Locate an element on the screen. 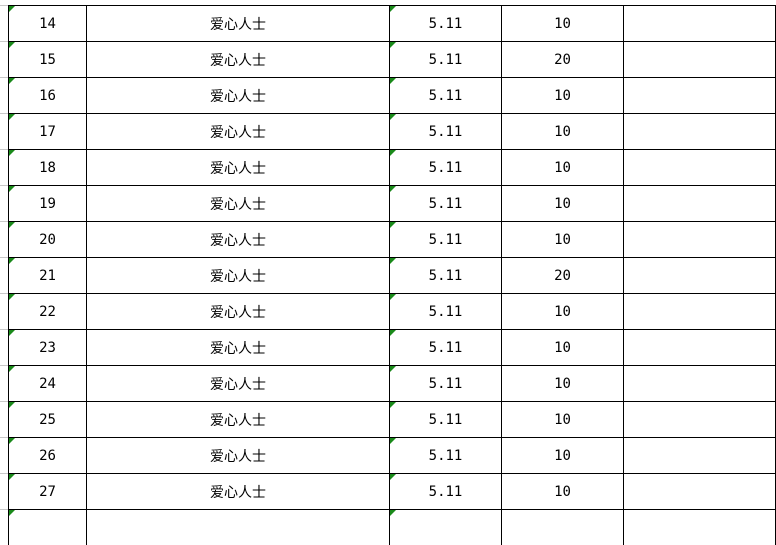 The height and width of the screenshot is (545, 776). cell-text: 21 is located at coordinates (47, 275).